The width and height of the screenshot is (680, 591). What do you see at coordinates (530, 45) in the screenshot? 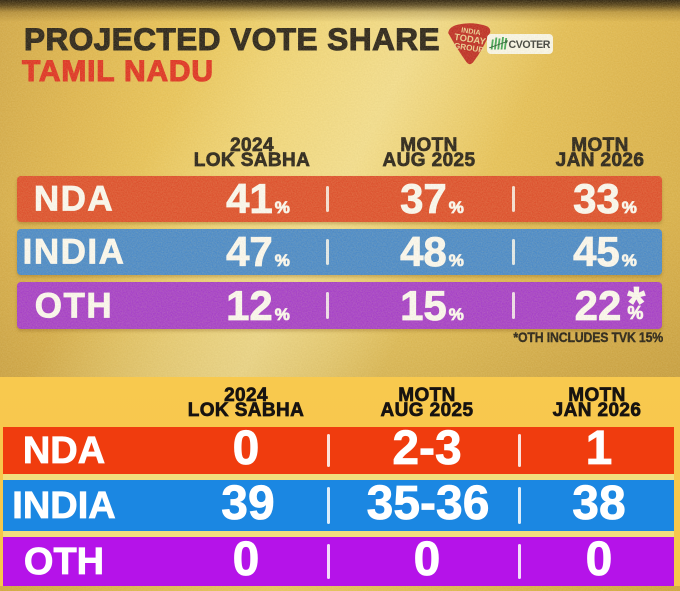
I see `svg-text: CVOTER` at bounding box center [530, 45].